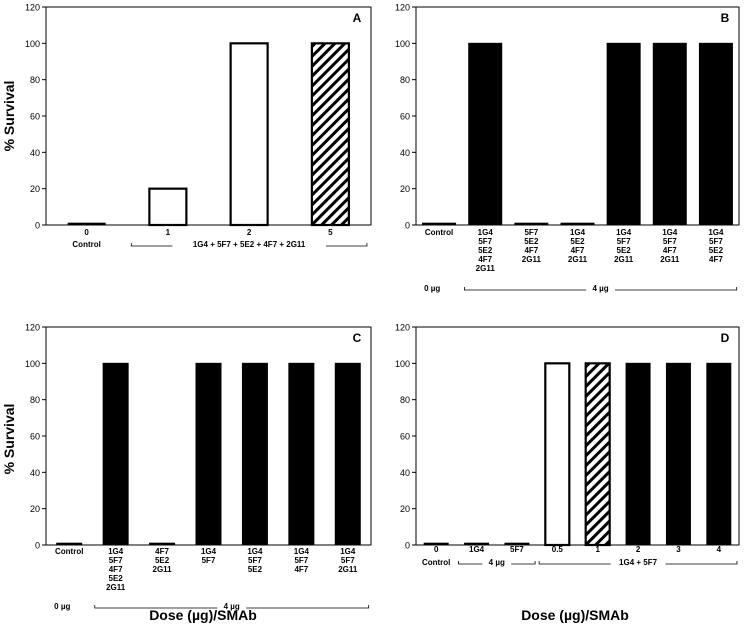 Image resolution: width=751 pixels, height=632 pixels. I want to click on x-tick-label: 0, so click(436, 549).